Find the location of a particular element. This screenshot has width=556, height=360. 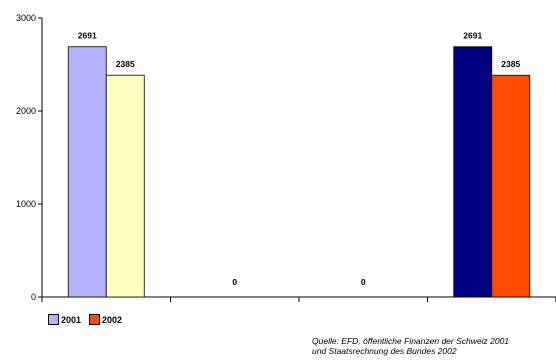

y-tick-label: 1000 is located at coordinates (26, 204).